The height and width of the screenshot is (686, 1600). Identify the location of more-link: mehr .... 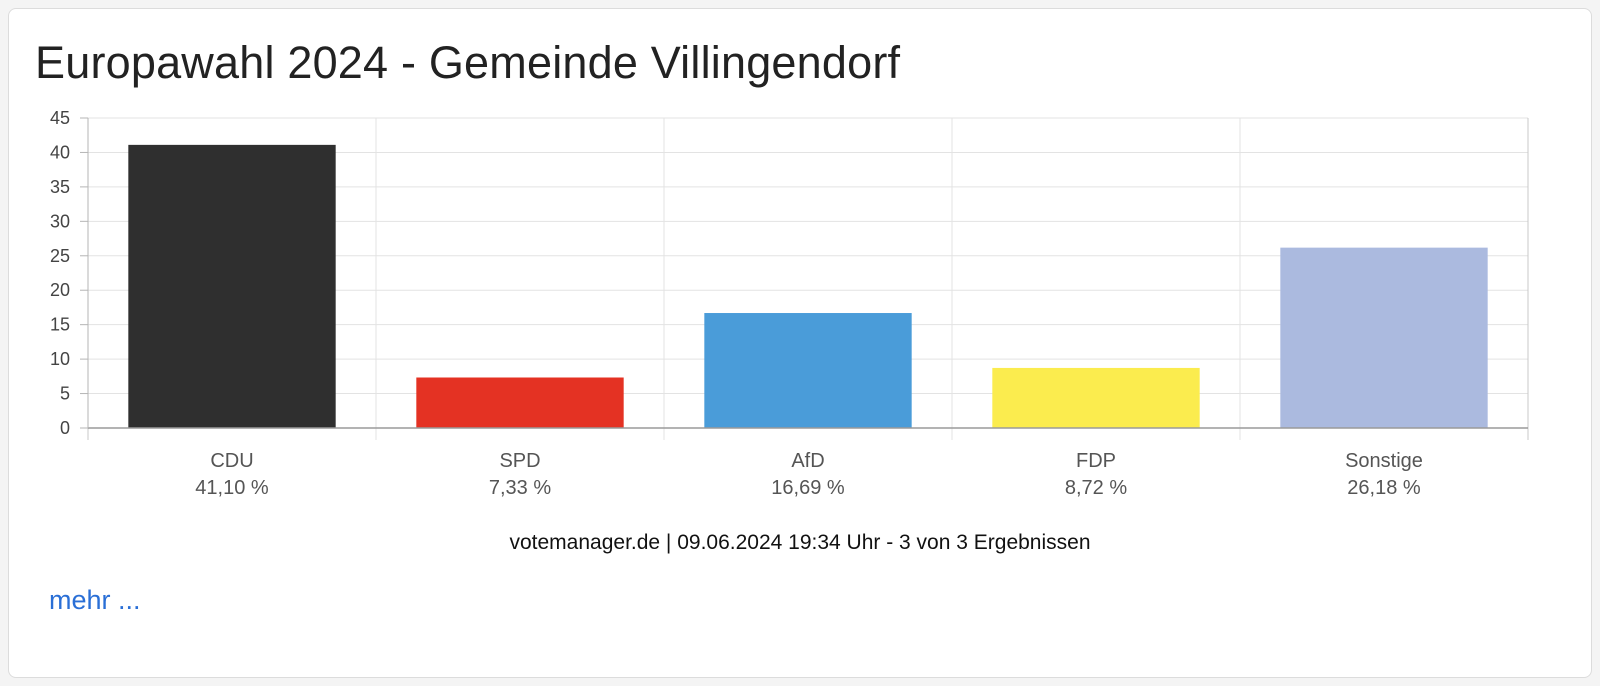
(95, 600).